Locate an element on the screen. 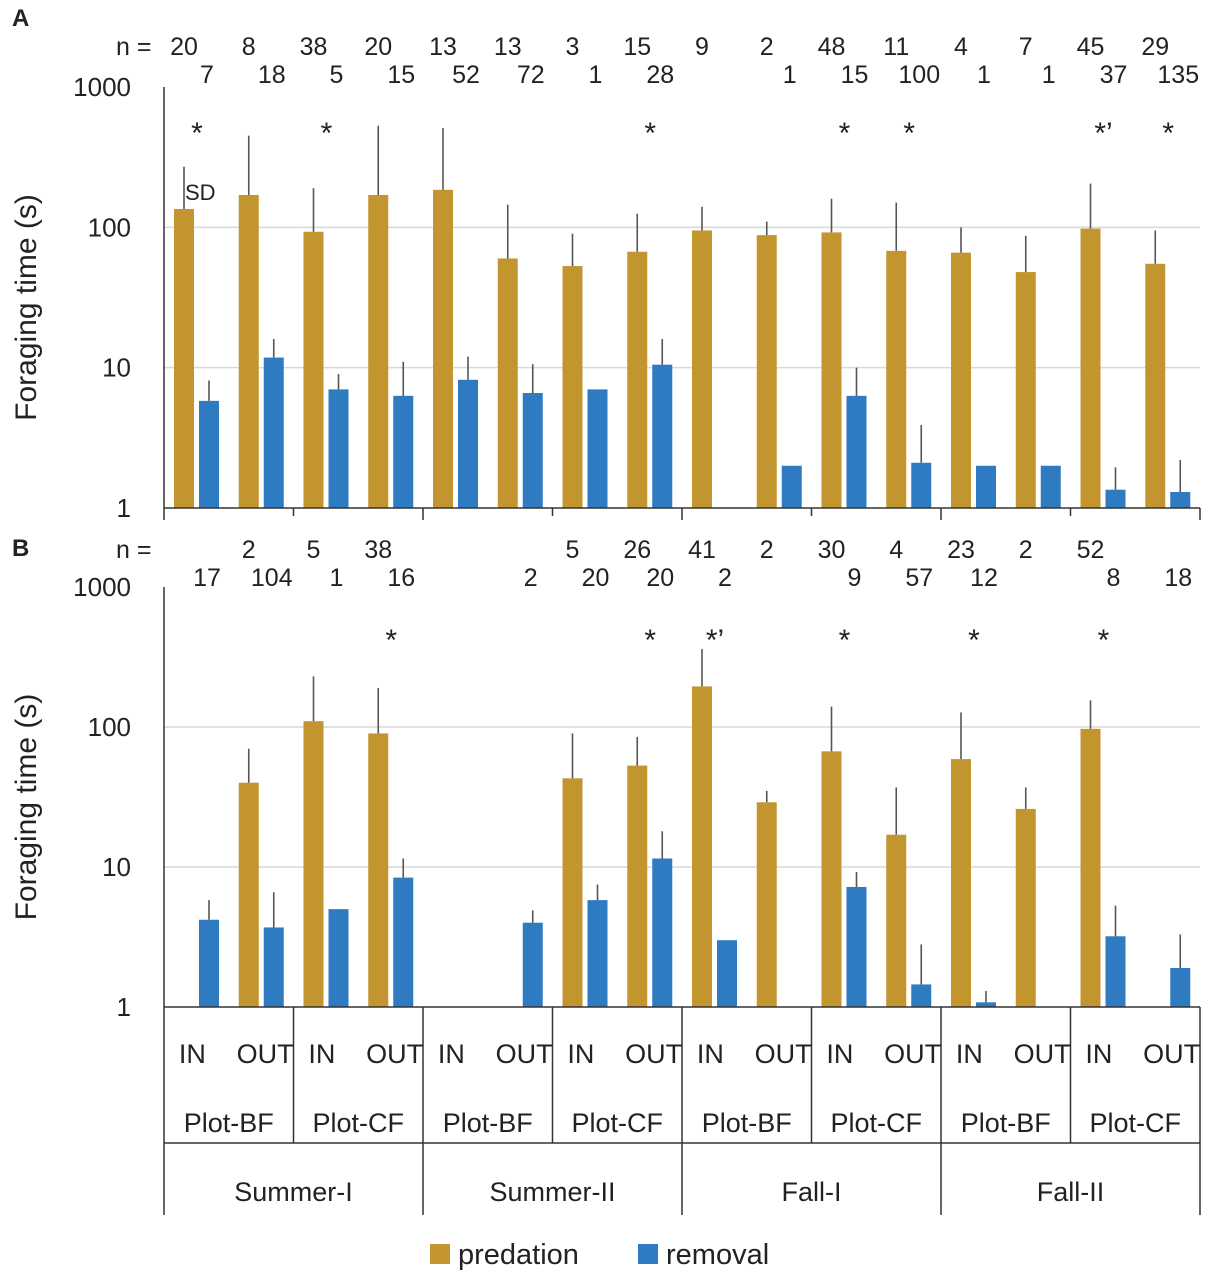 Image resolution: width=1213 pixels, height=1280 pixels. n-predation-label: 3 is located at coordinates (573, 47).